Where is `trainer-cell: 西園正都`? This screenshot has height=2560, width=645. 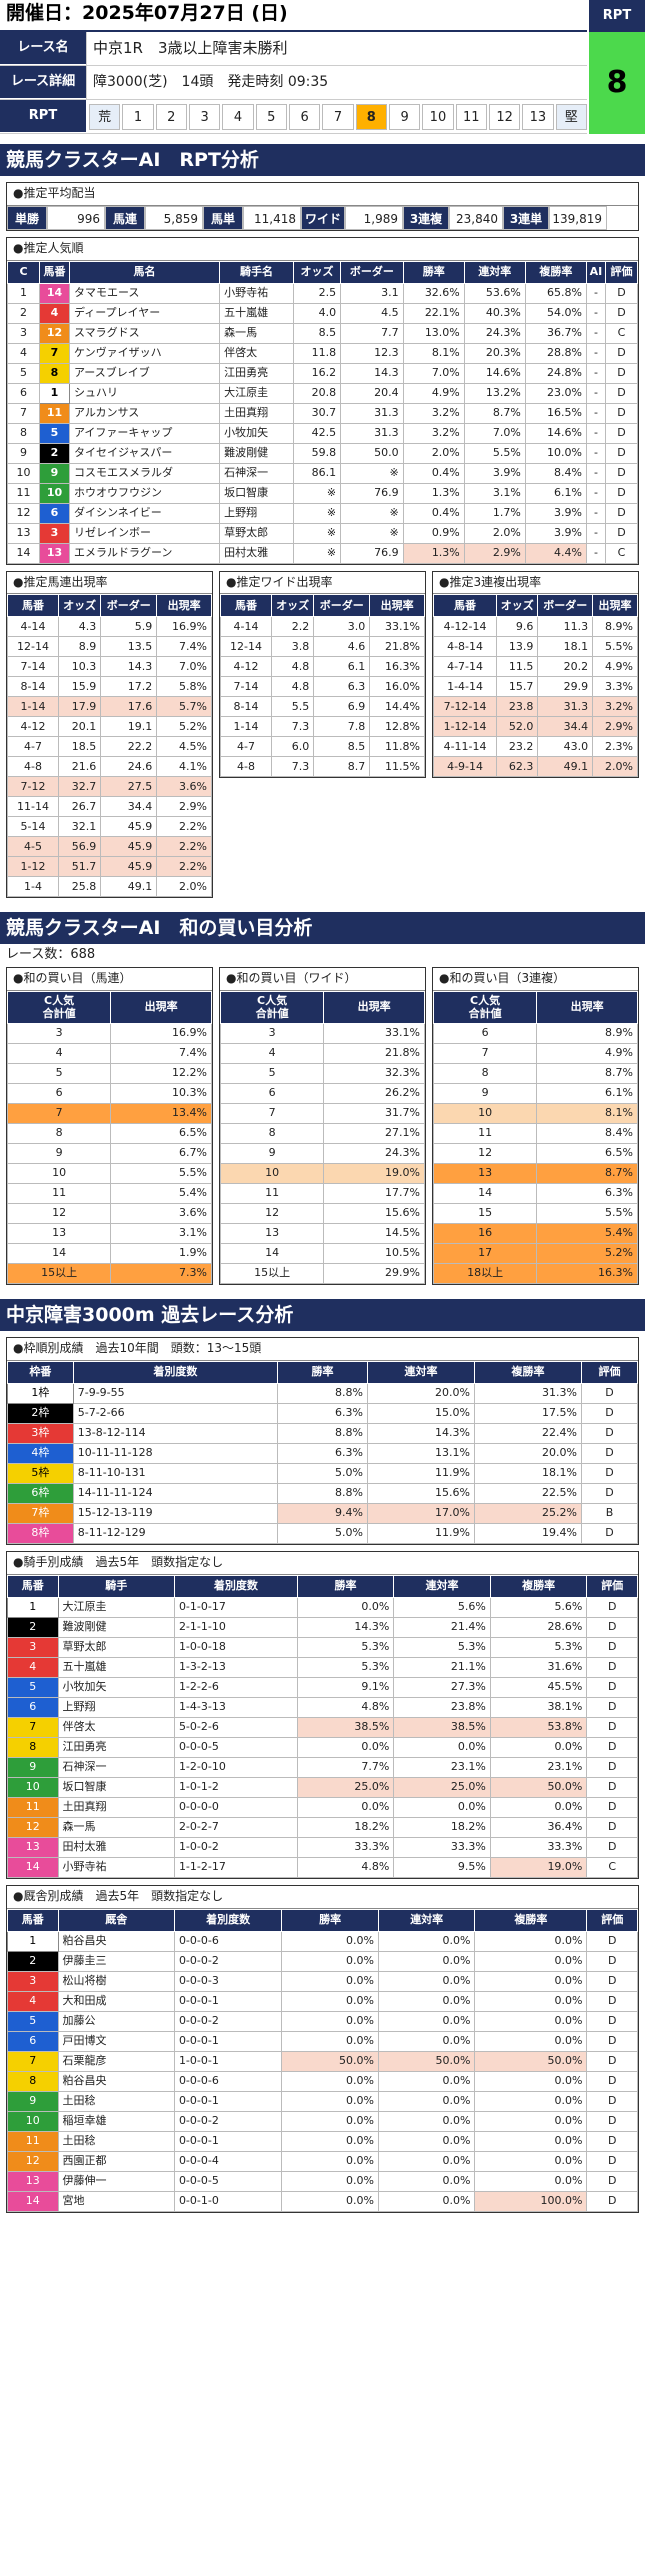 trainer-cell: 西園正都 is located at coordinates (116, 2161).